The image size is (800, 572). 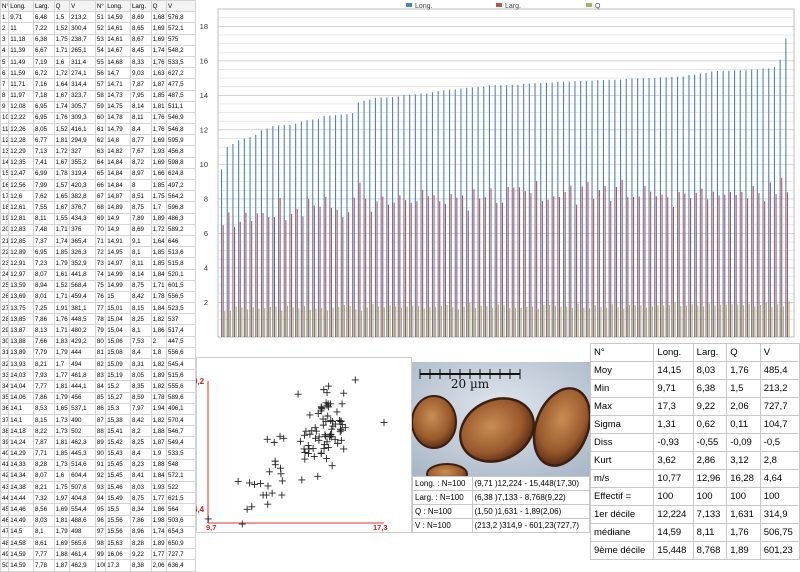 What do you see at coordinates (118, 308) in the screenshot?
I see `table-cell: 15,01` at bounding box center [118, 308].